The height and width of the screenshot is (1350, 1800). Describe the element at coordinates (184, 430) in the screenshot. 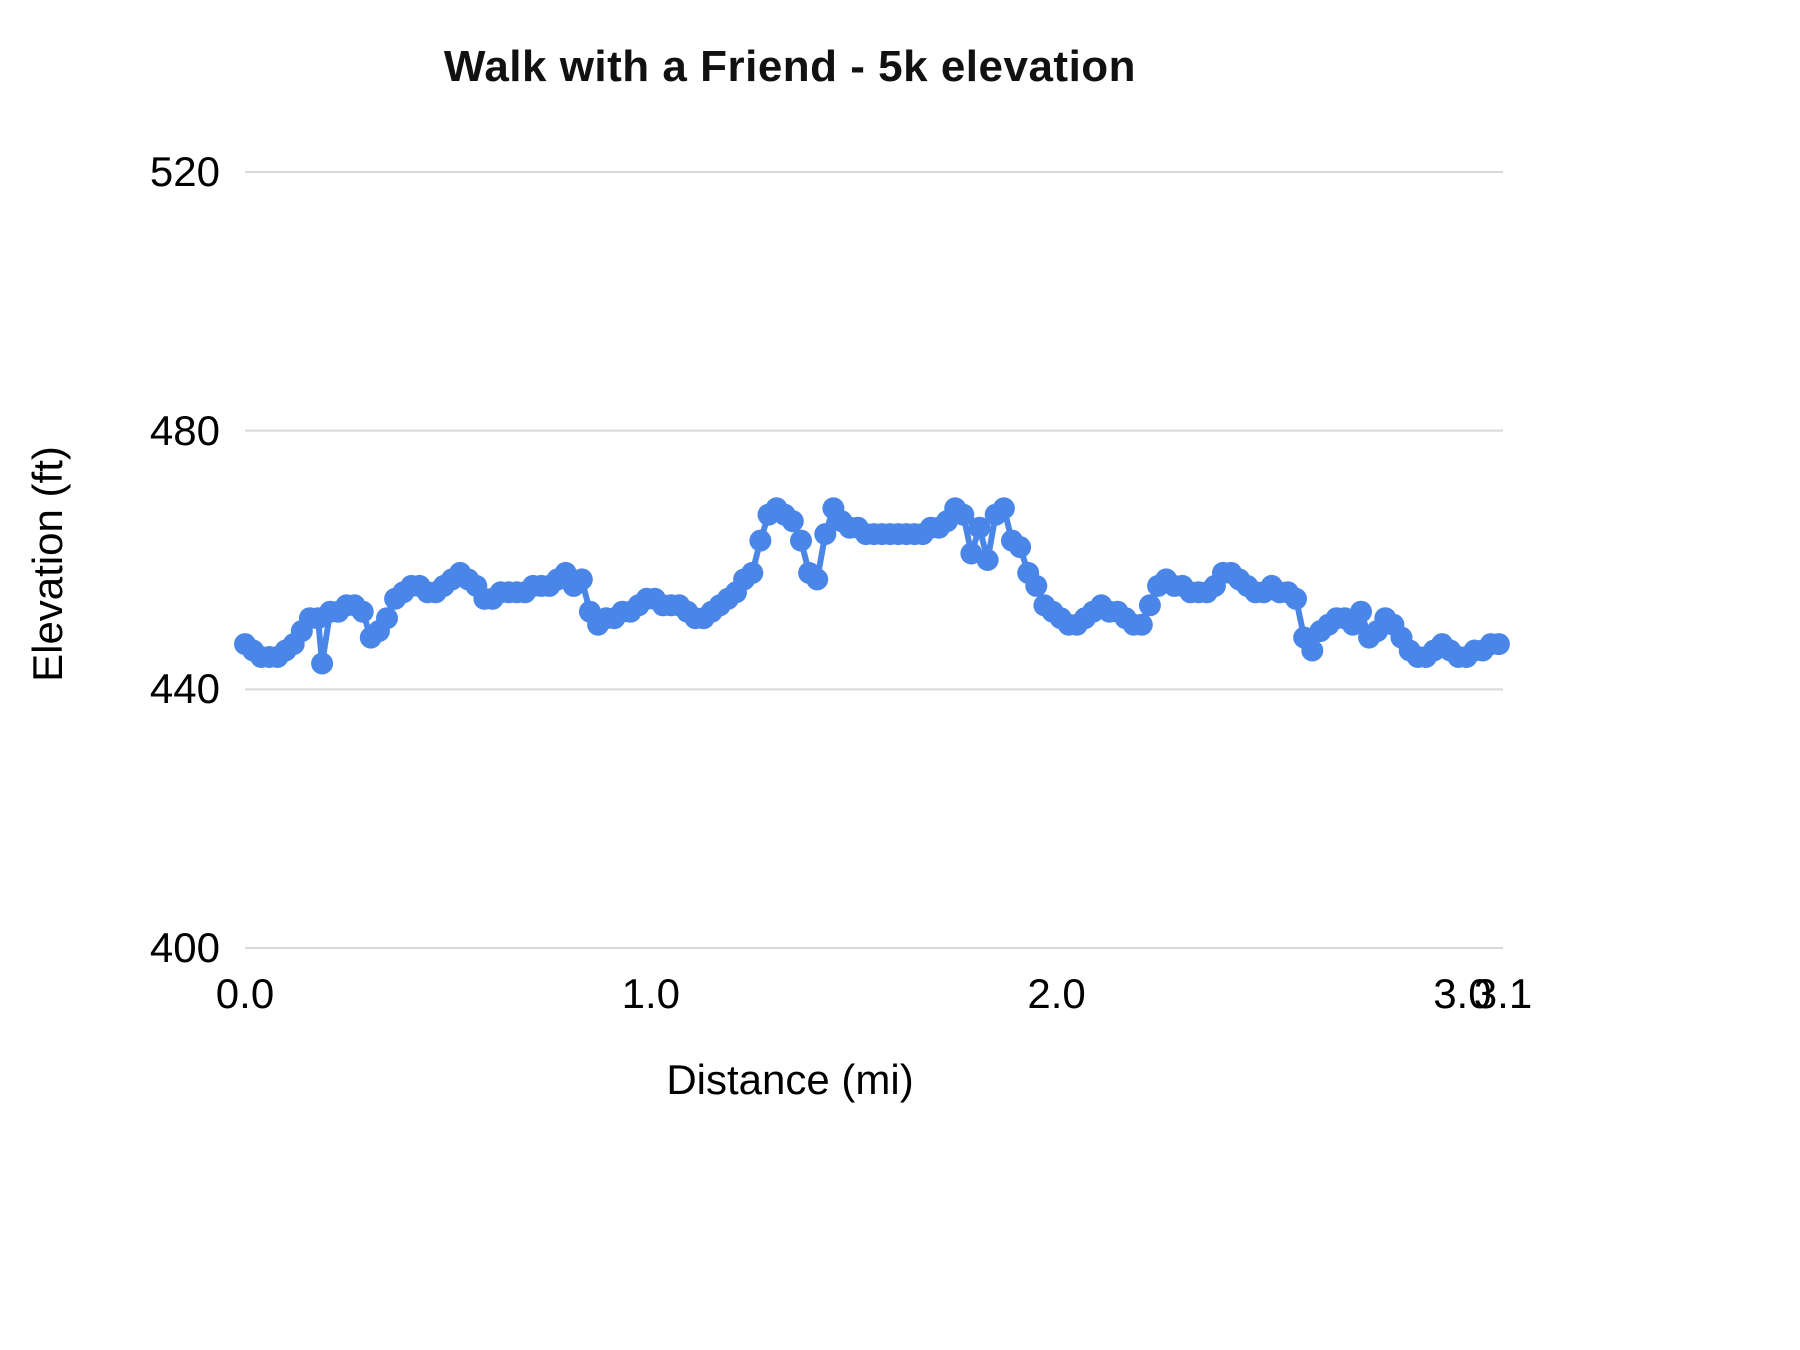

I see `y-tick-label: 480` at that location.